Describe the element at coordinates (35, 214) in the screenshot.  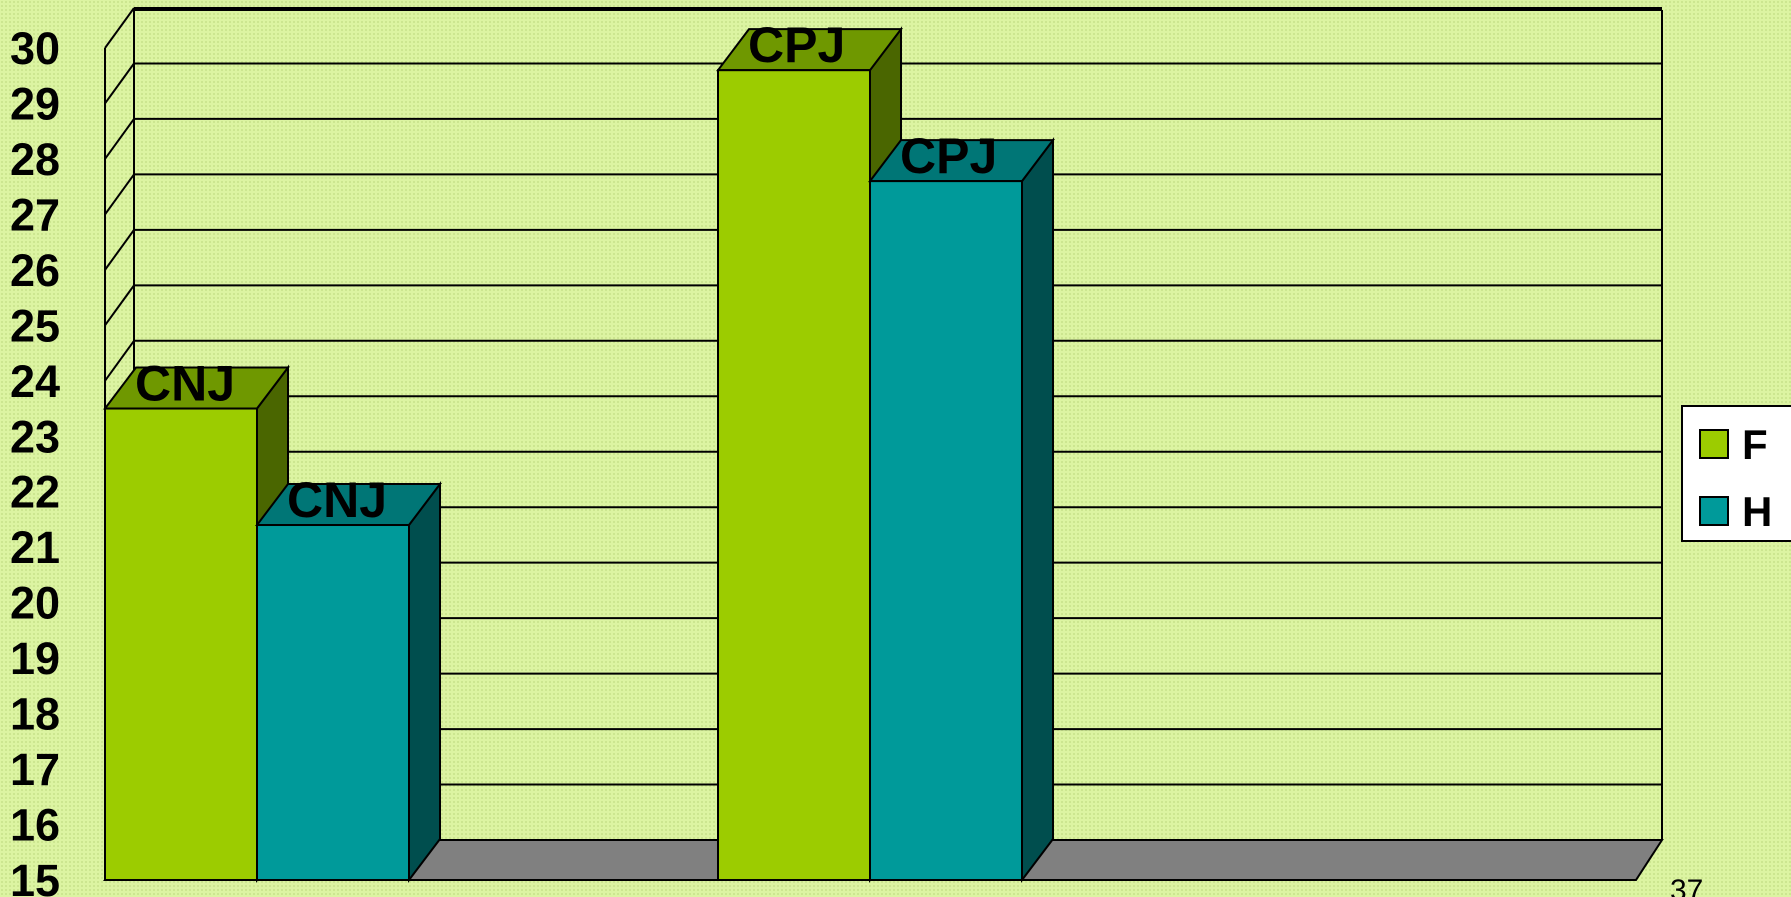
I see `y-tick-label: 27` at that location.